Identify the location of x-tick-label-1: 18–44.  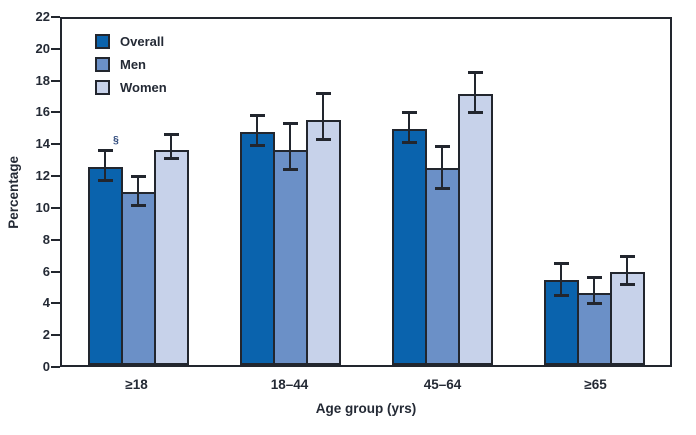
(289, 384).